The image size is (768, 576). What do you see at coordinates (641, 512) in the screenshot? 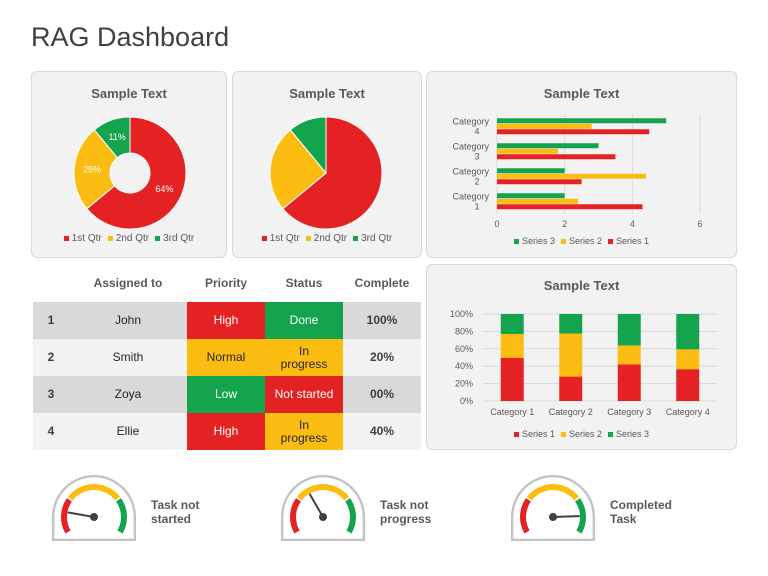
I see `gauge-label: Completed Task` at bounding box center [641, 512].